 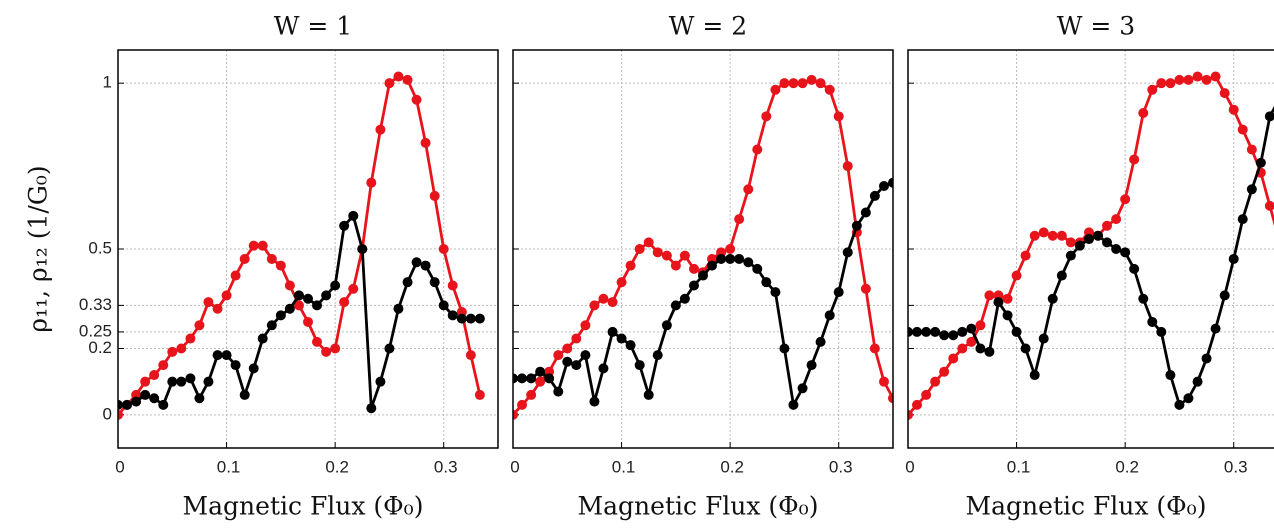 What do you see at coordinates (732, 466) in the screenshot?
I see `x-tick-label: 0.2` at bounding box center [732, 466].